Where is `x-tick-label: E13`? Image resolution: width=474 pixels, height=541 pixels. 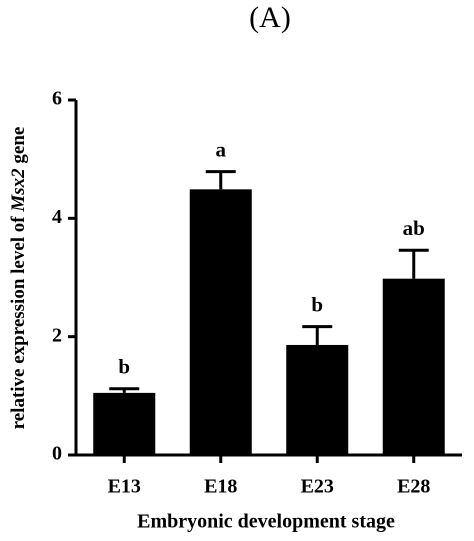
x-tick-label: E13 is located at coordinates (124, 487).